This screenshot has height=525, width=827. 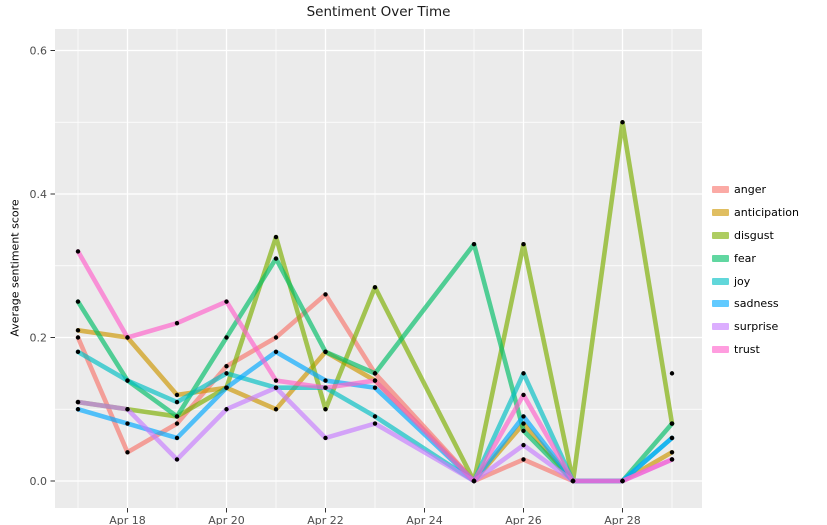 I want to click on legend-item-fear: fear, so click(x=755, y=258).